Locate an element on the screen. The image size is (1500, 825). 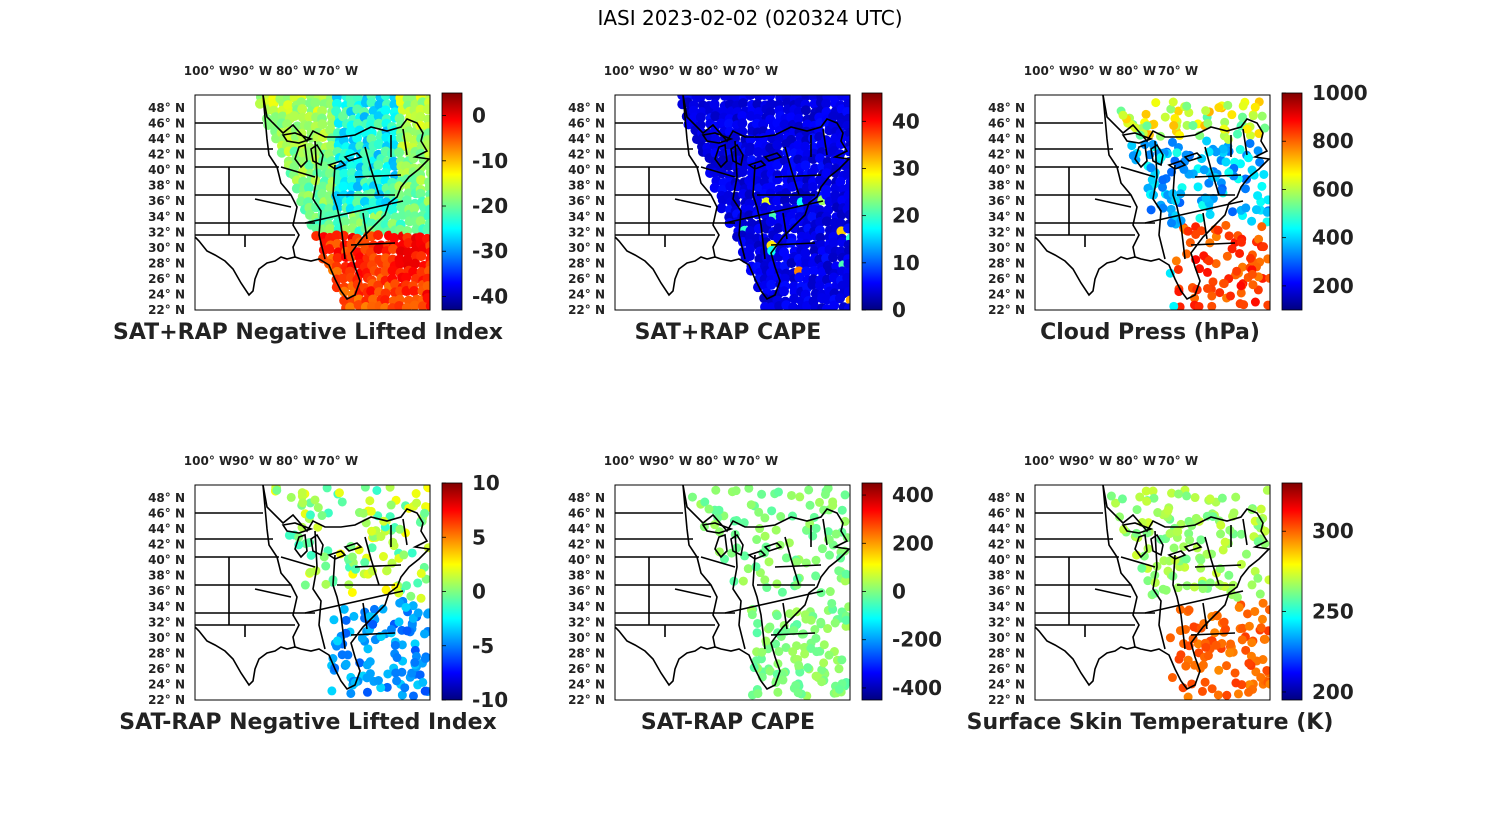
lat-tick-label: 30° N is located at coordinates (586, 248).